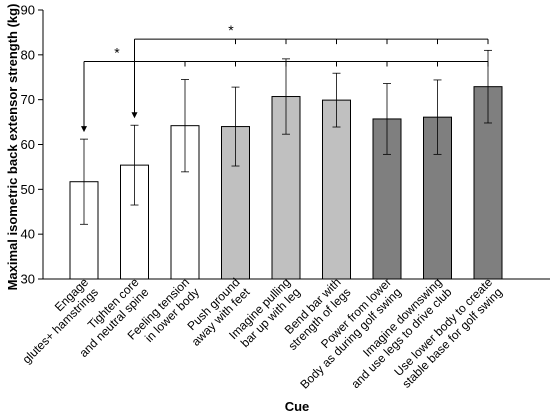  Describe the element at coordinates (28, 54) in the screenshot. I see `y-tick-label: 80` at that location.